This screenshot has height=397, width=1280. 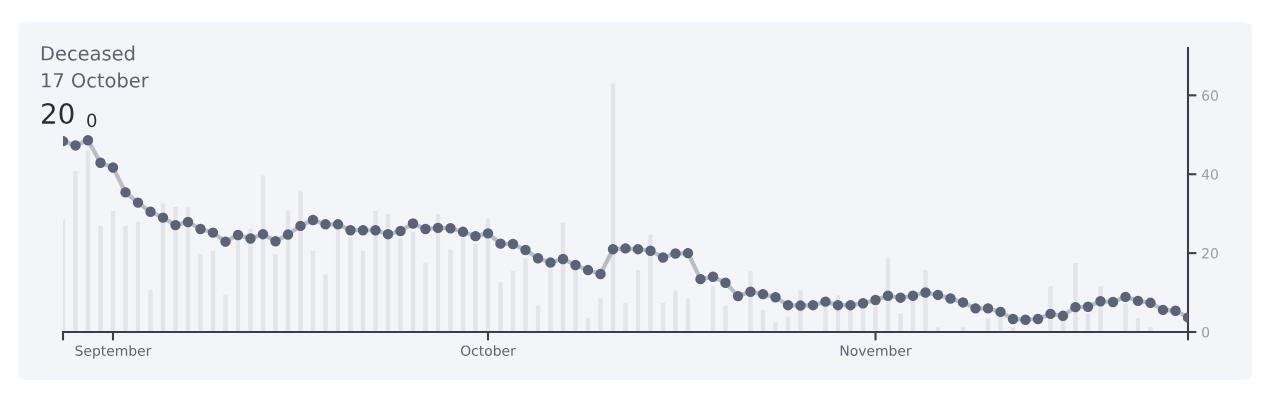 I want to click on annotation: 20, so click(x=58, y=114).